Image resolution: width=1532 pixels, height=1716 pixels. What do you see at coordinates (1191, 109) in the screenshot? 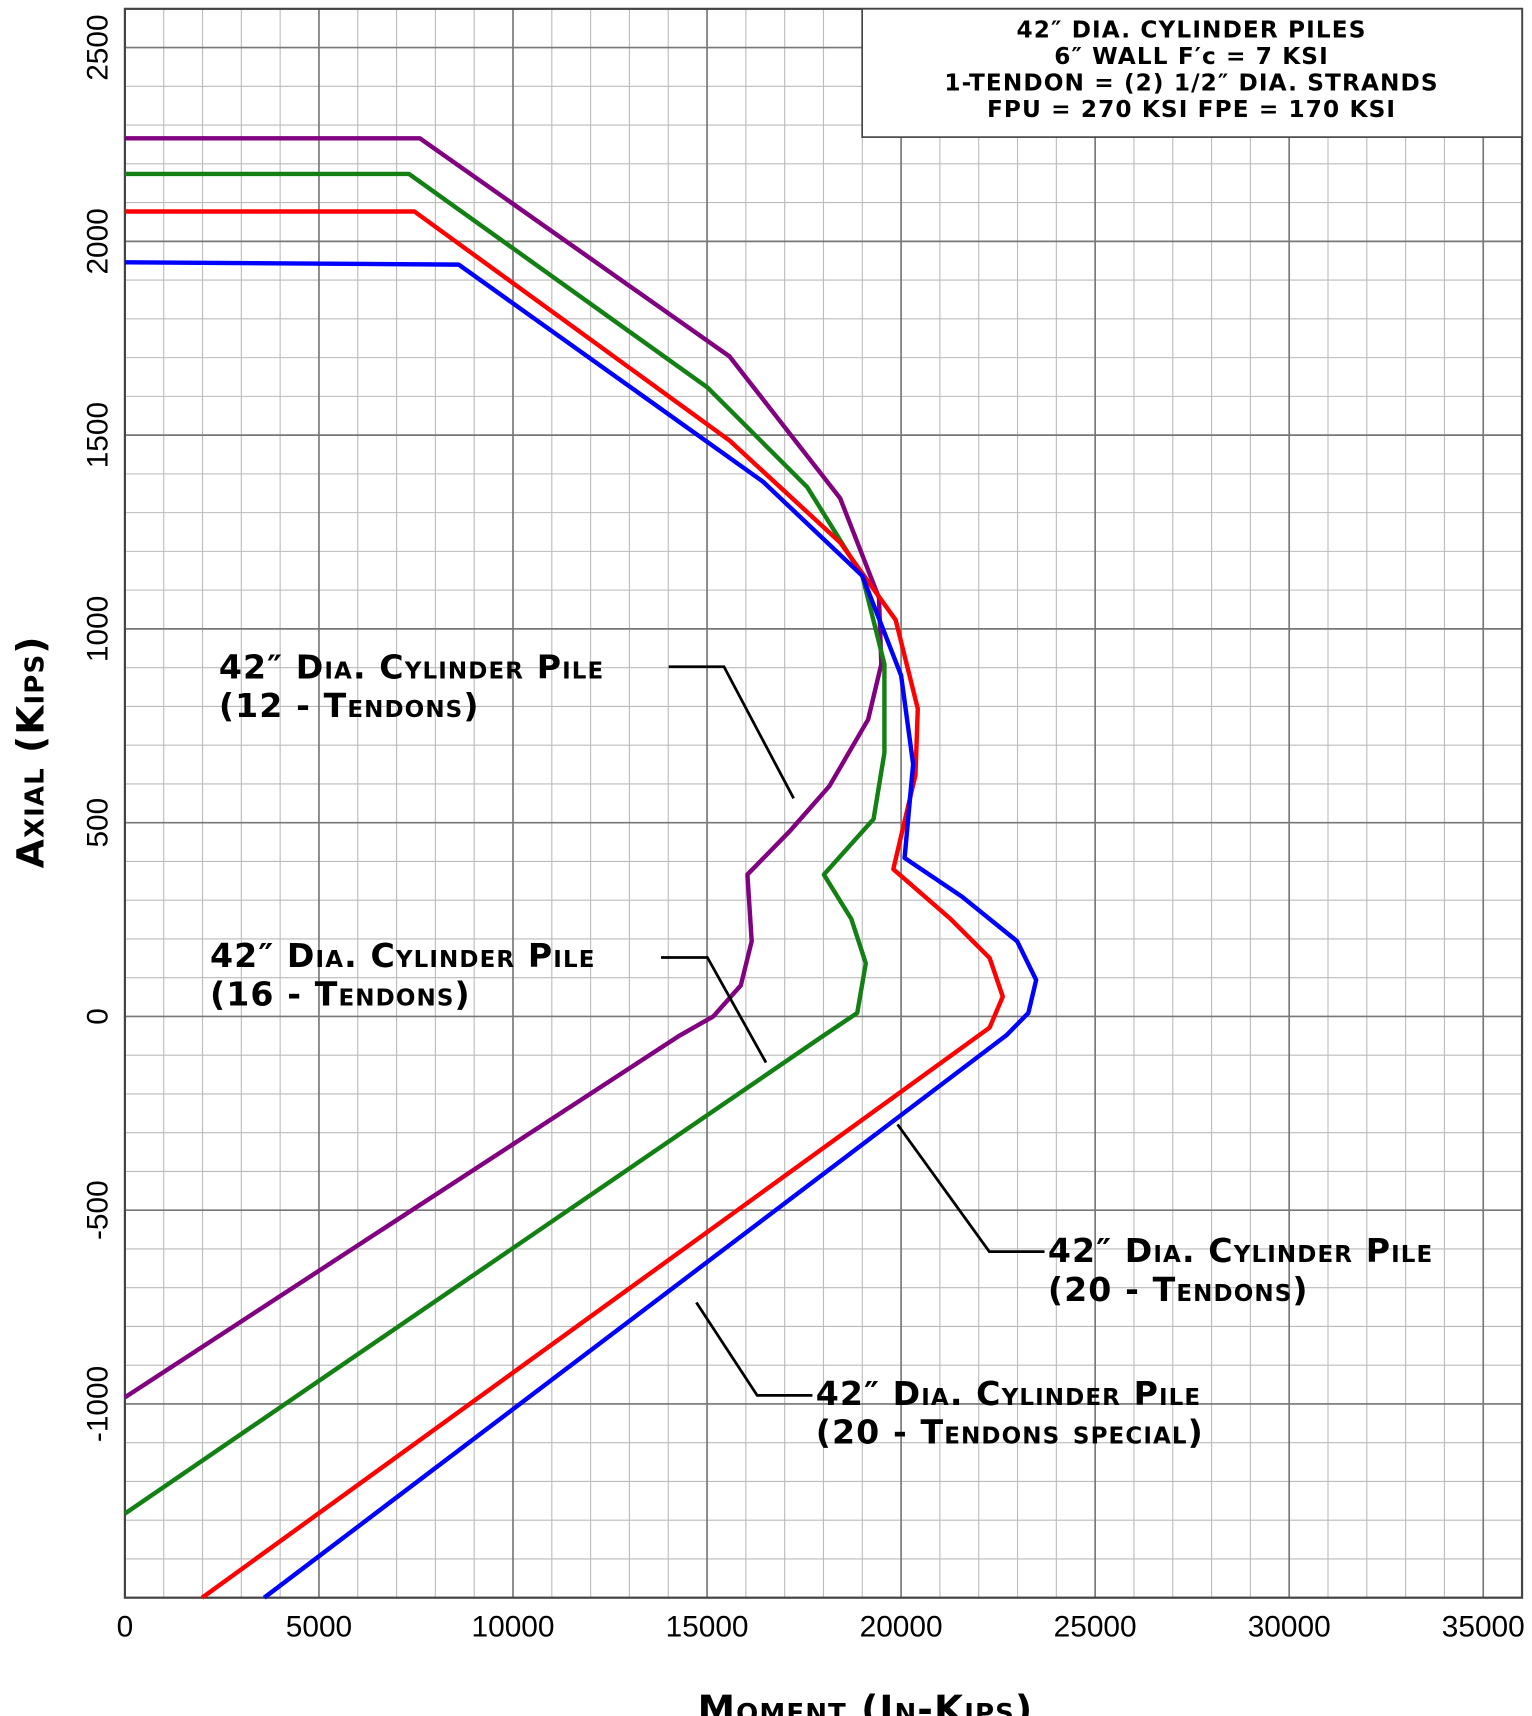
I see `note-line: FPU = 270 KSI FPE = 170 KSI` at bounding box center [1191, 109].